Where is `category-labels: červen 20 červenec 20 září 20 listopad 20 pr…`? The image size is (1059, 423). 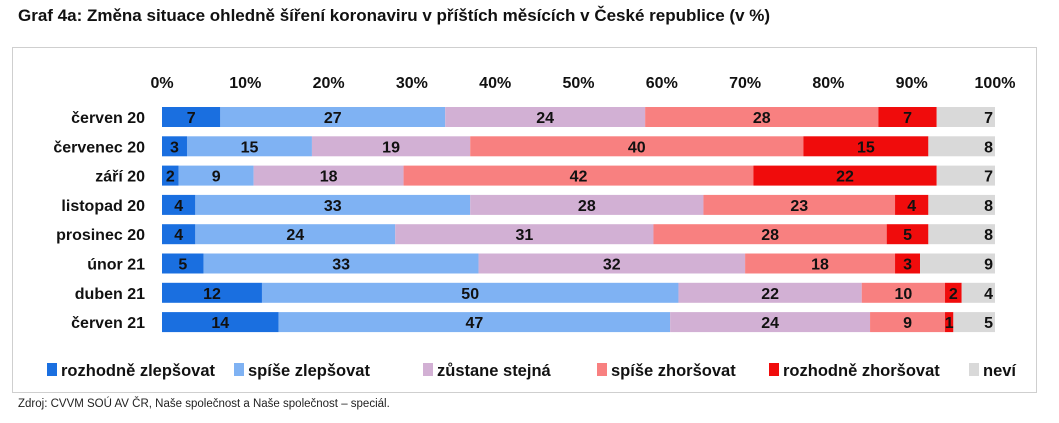 category-labels: červen 20 červenec 20 září 20 listopad 20 pr… is located at coordinates (99, 221).